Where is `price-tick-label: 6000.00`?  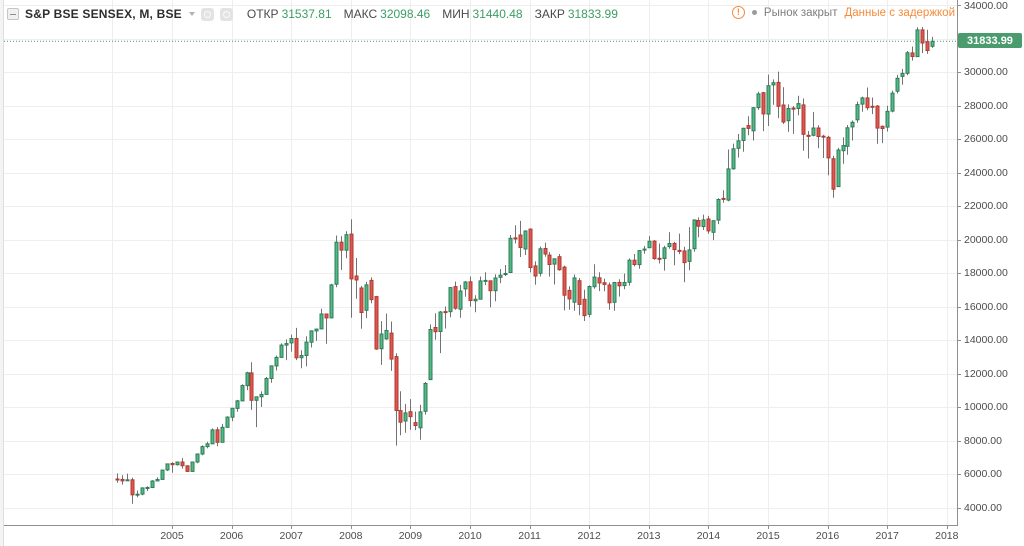
price-tick-label: 6000.00 is located at coordinates (983, 474).